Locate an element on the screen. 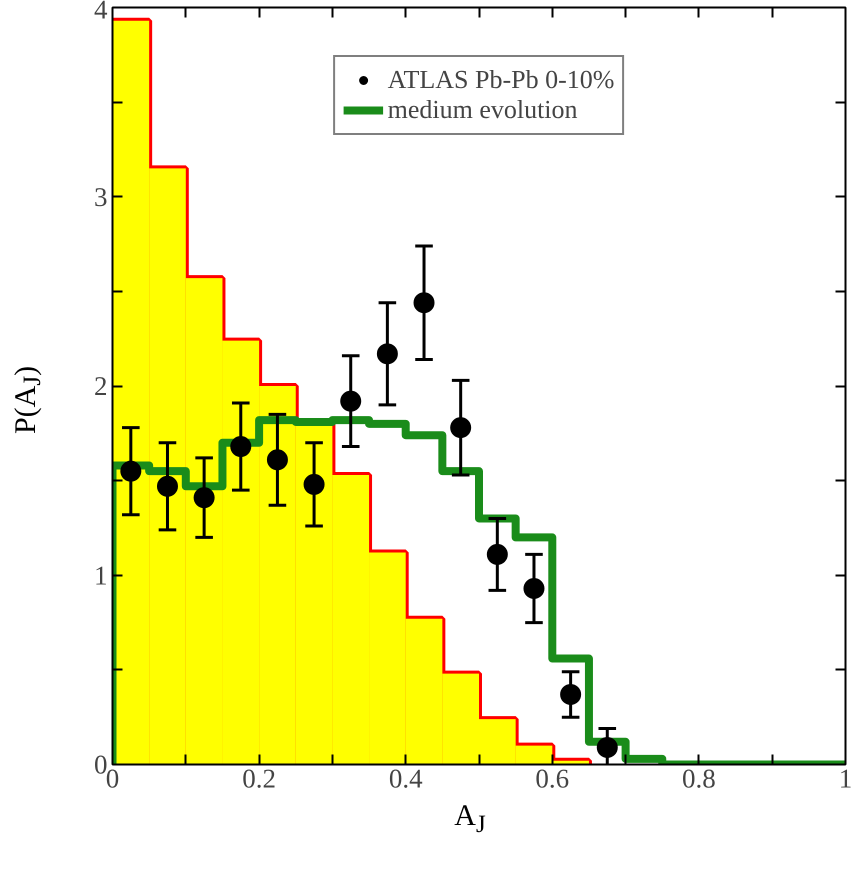 The image size is (865, 872). x-tick-label: 1 is located at coordinates (845, 779).